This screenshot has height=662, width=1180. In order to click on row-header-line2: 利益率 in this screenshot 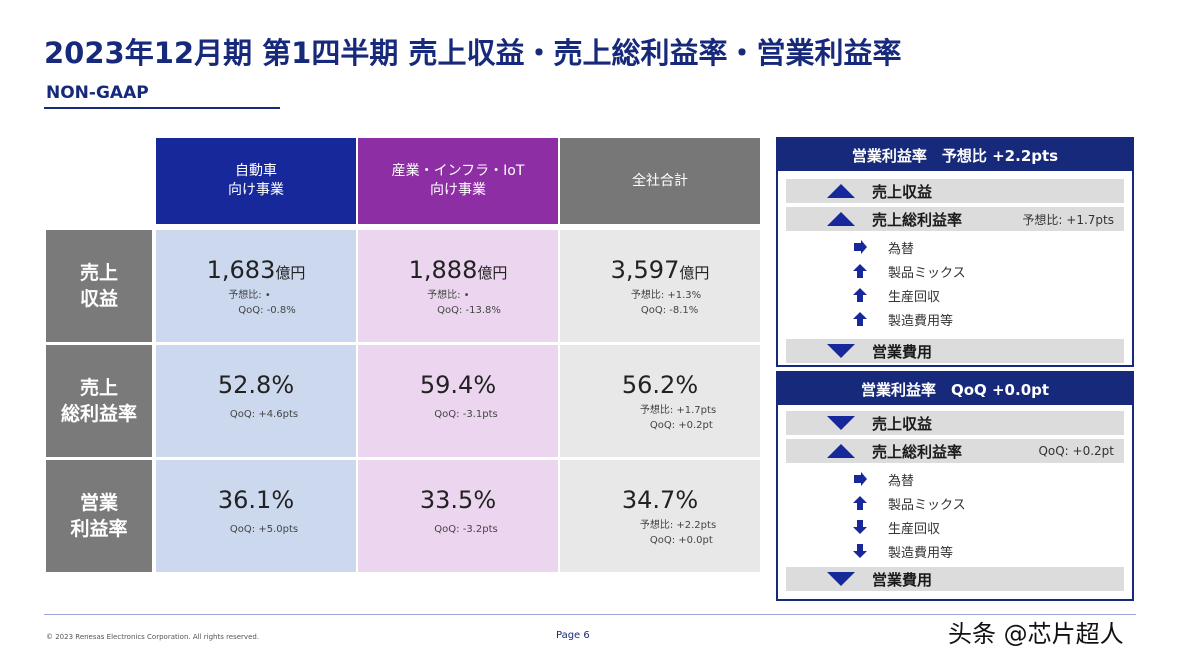, I will do `click(99, 529)`.